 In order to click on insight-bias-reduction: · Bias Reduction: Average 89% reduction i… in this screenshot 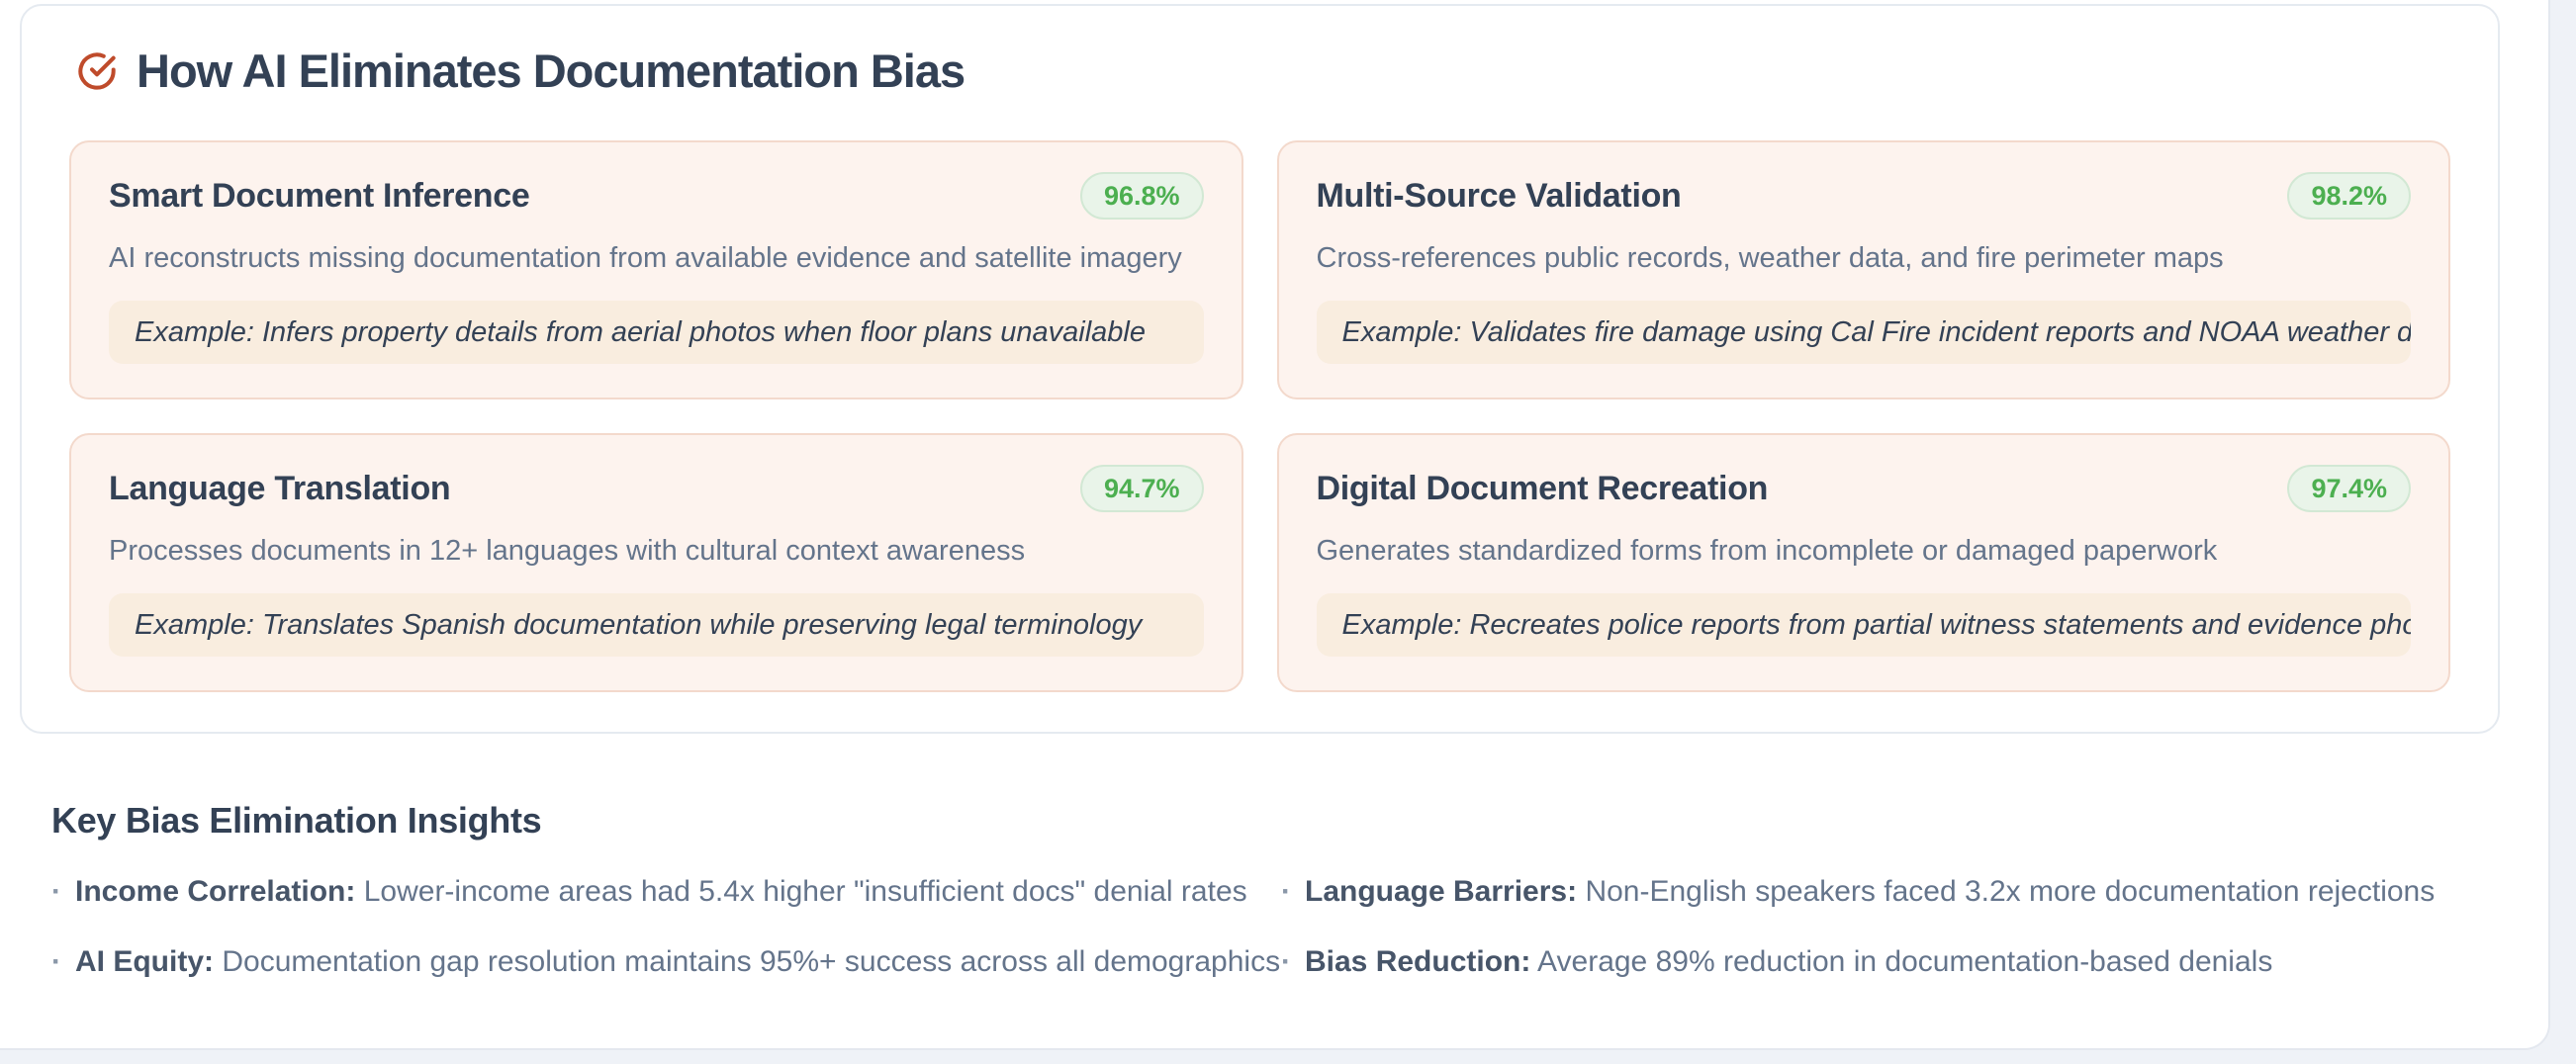, I will do `click(1883, 962)`.